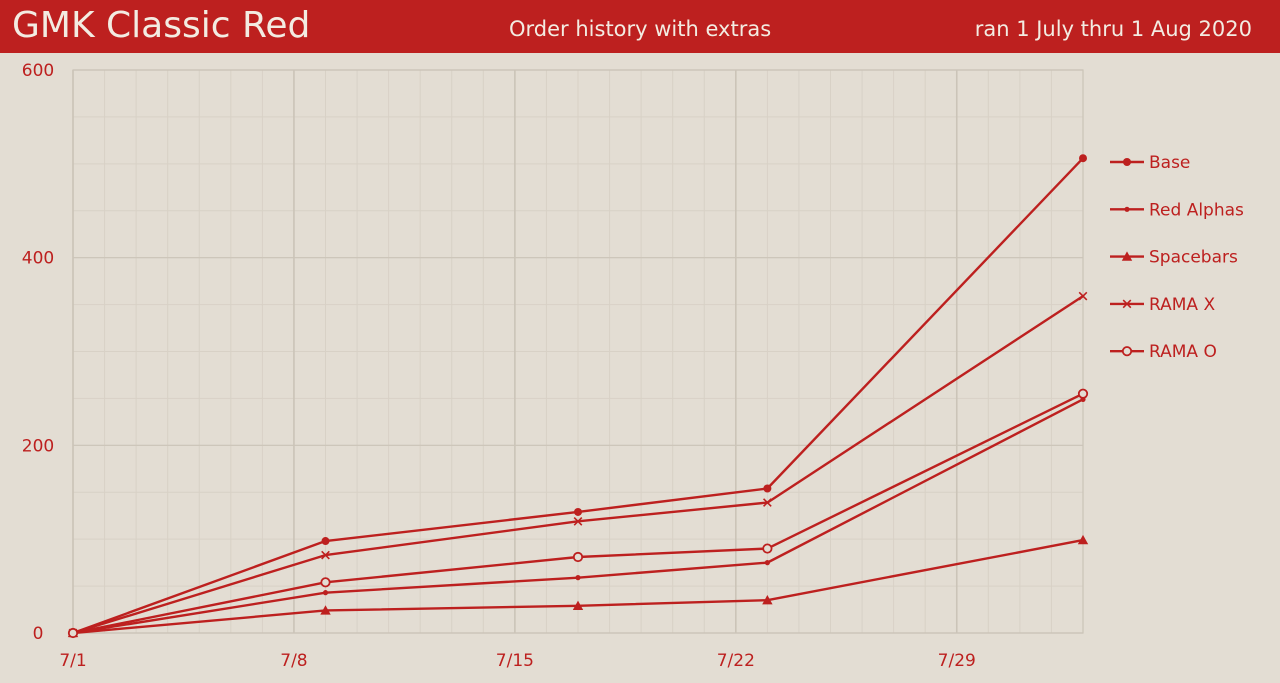 Image resolution: width=1280 pixels, height=683 pixels. Describe the element at coordinates (38, 446) in the screenshot. I see `y-tick-label: 200` at that location.